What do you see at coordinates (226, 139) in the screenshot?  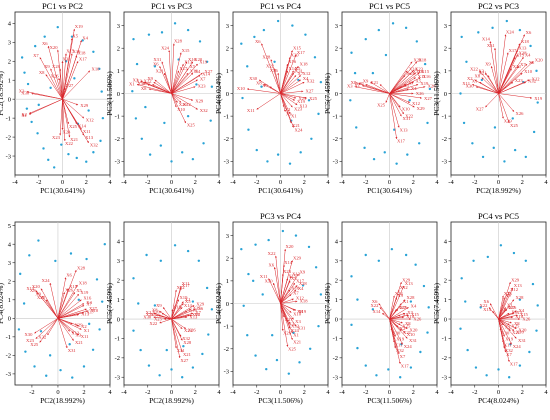 I see `y-tick-label: -2` at bounding box center [226, 139].